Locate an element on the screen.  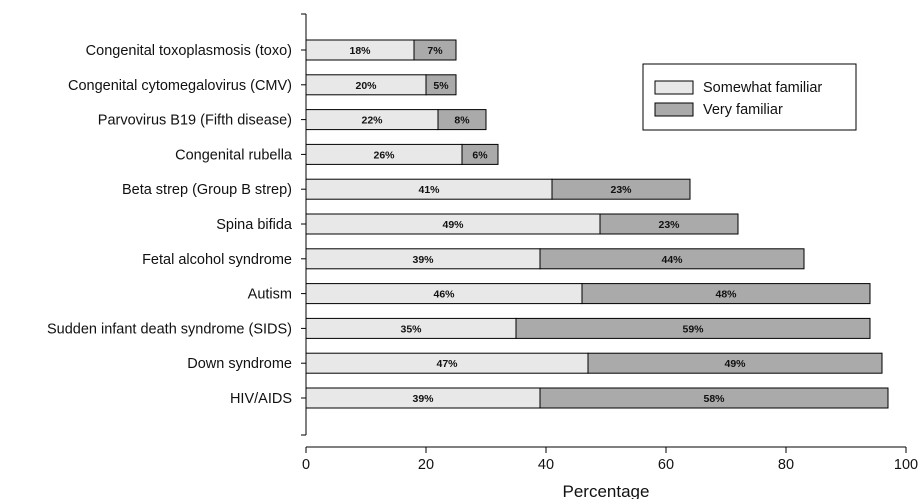
data-label-very-familiar-autism: 48% is located at coordinates (726, 295).